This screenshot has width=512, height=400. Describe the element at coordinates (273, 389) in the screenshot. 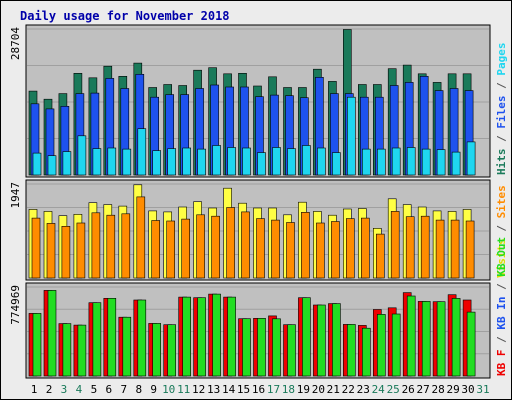

I see `x-tick-label: 17` at that location.